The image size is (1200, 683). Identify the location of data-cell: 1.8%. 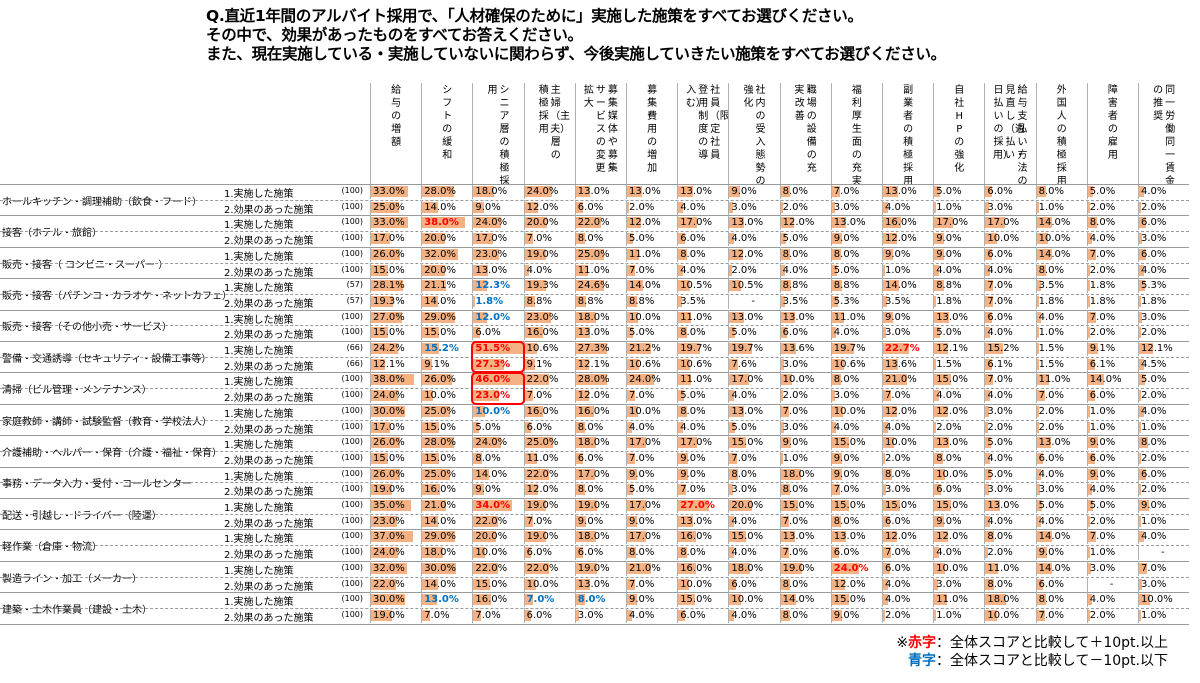
(958, 301).